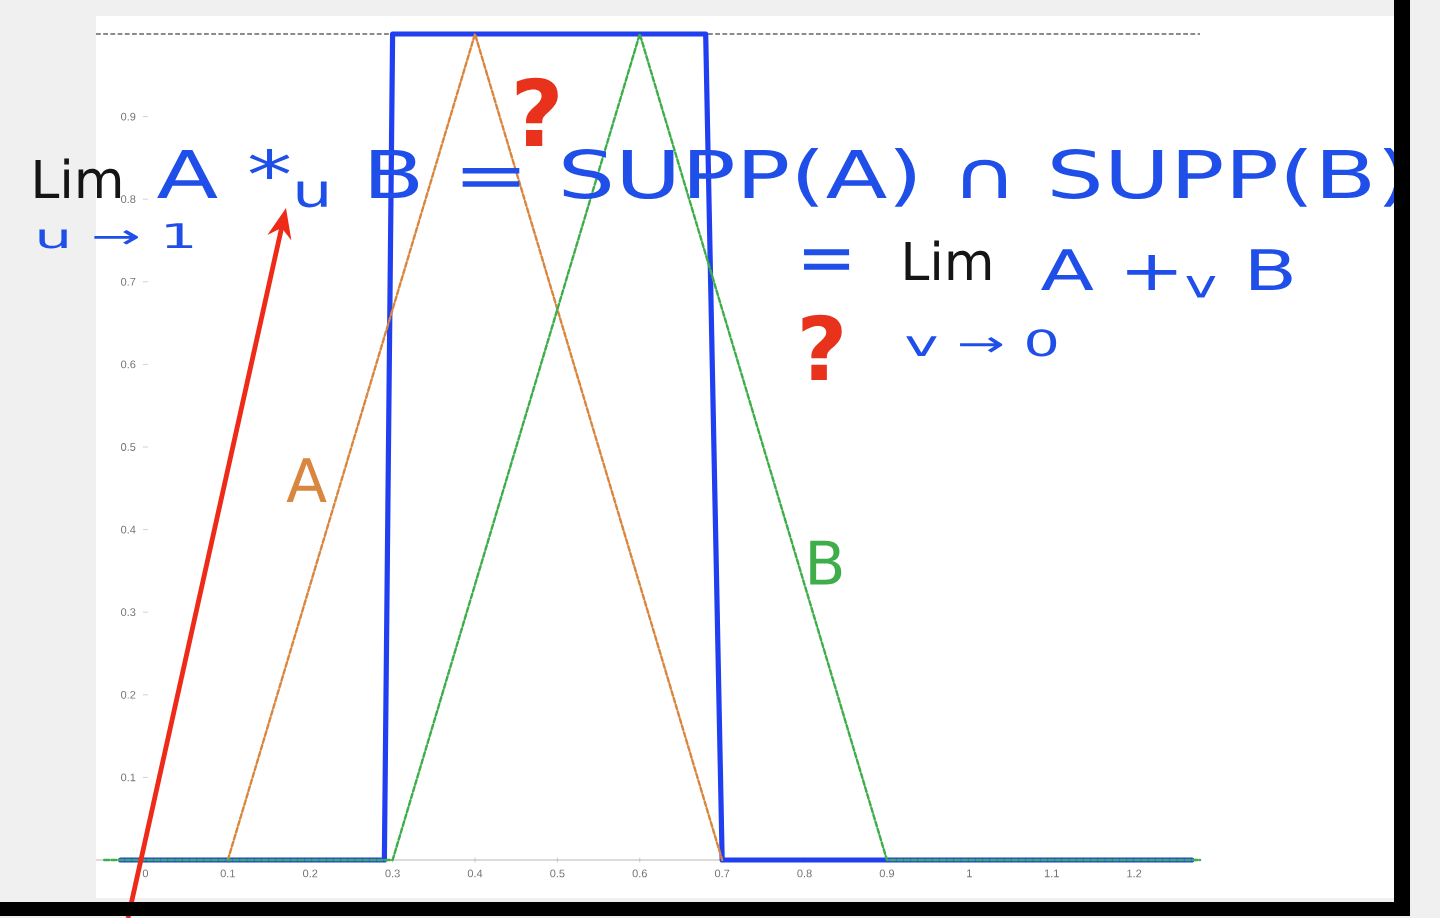 The image size is (1440, 918). I want to click on annotation: u → 1, so click(116, 236).